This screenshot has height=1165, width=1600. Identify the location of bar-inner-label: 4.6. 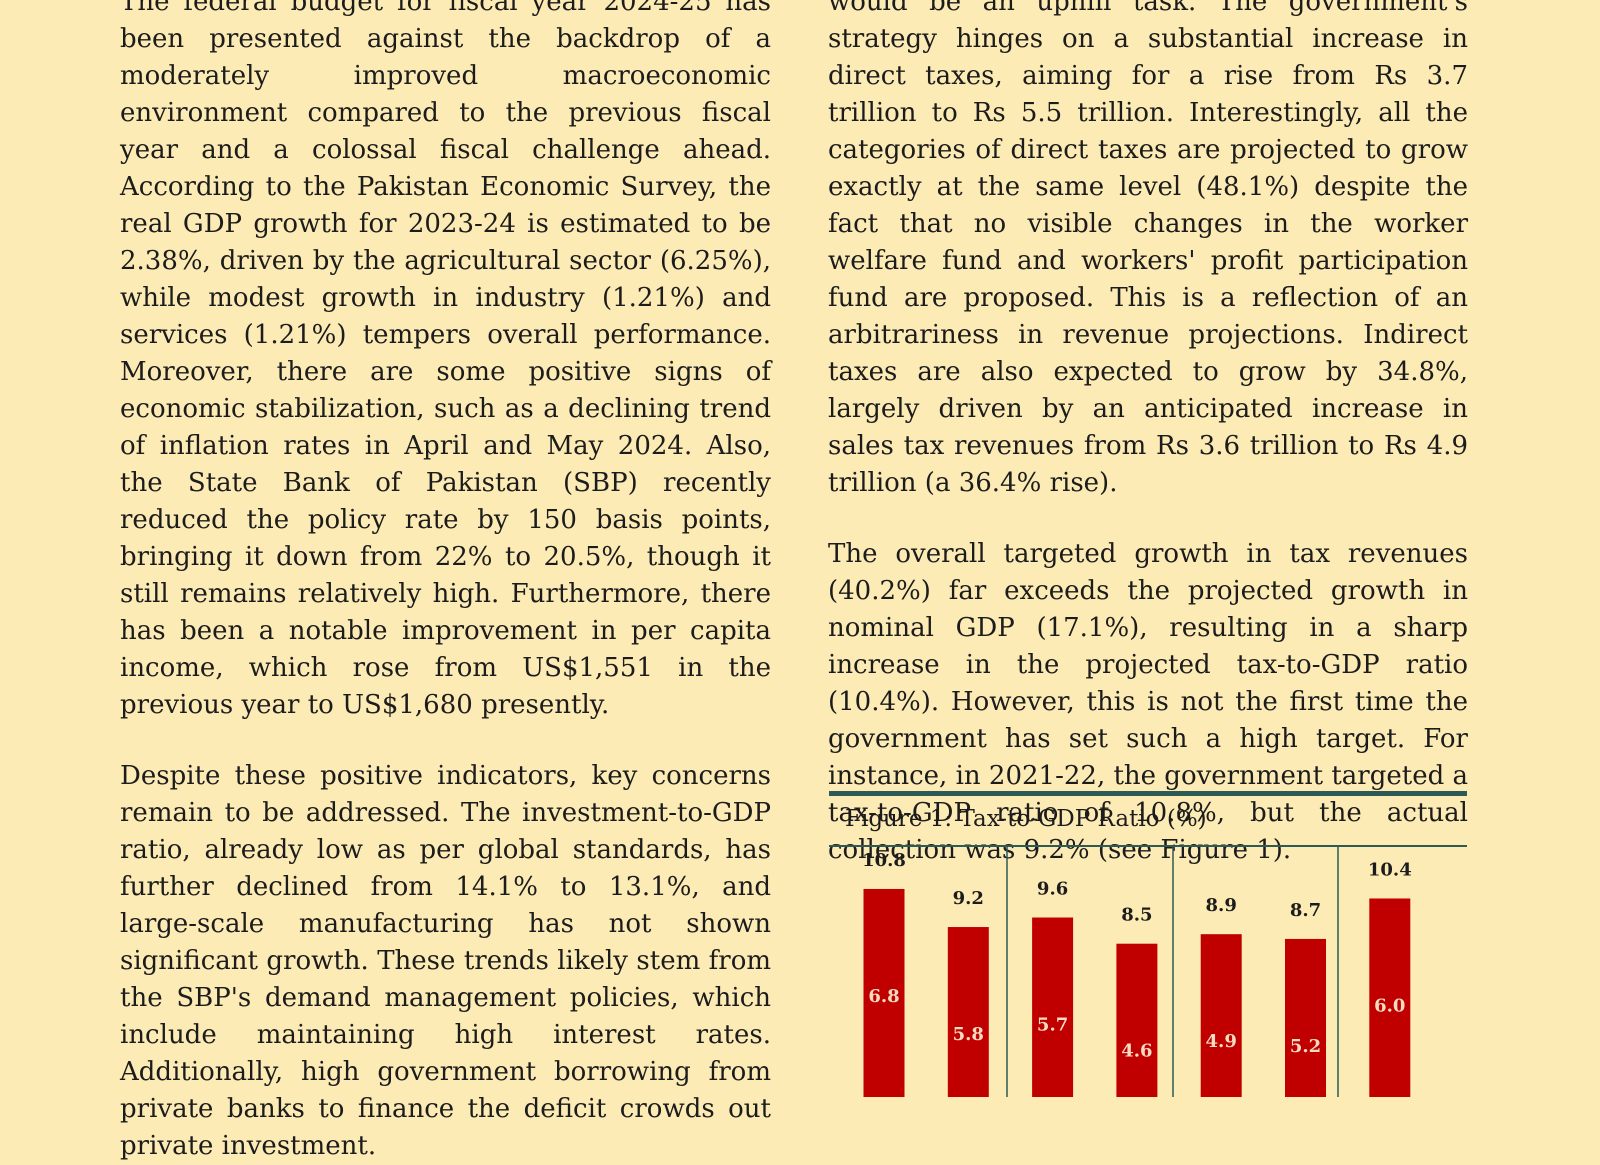
(1136, 1051).